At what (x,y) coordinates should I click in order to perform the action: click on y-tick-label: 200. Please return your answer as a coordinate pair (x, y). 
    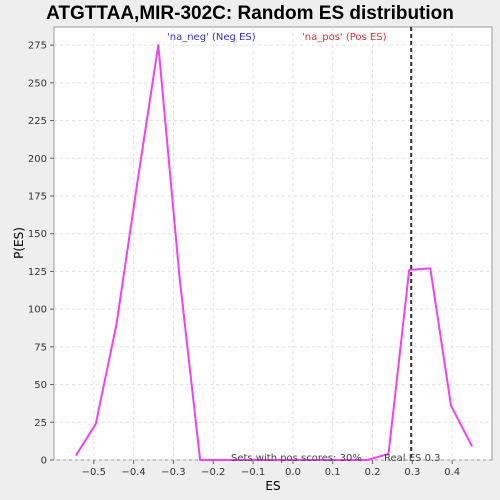
    Looking at the image, I should click on (37, 159).